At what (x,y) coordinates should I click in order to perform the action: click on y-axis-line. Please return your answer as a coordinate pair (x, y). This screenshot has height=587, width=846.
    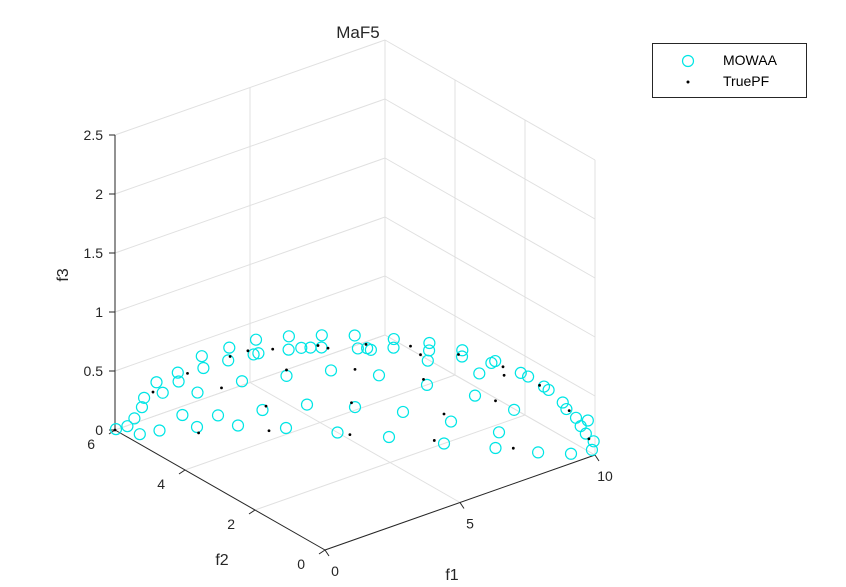
    Looking at the image, I should click on (220, 490).